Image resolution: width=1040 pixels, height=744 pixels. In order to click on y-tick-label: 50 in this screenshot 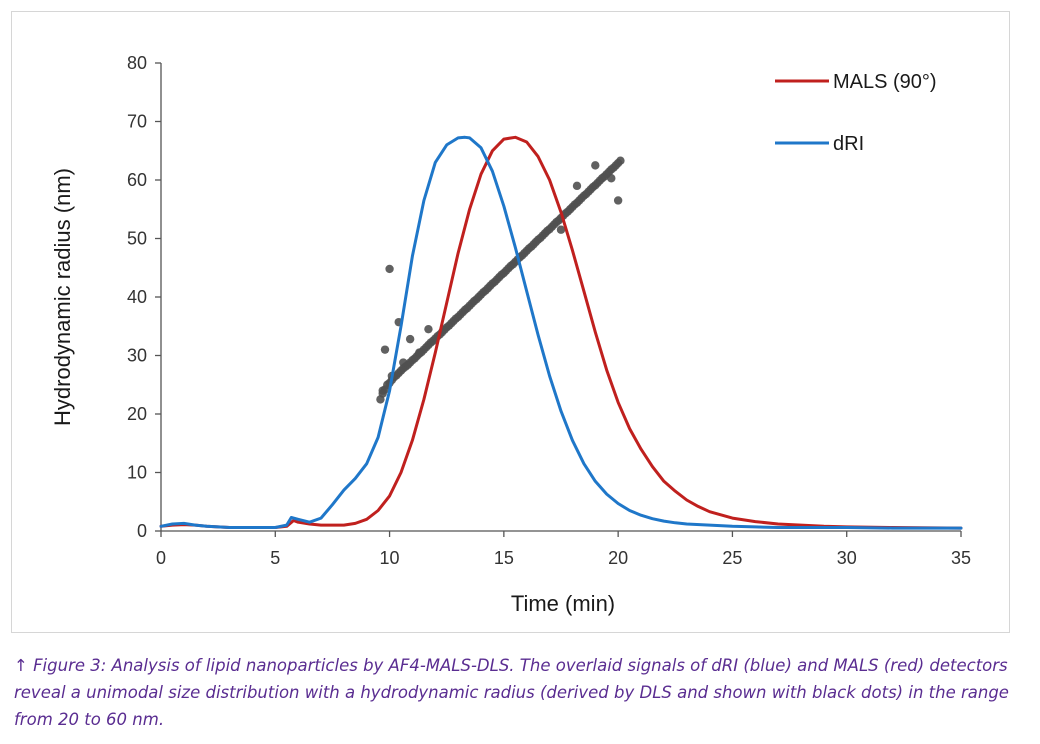, I will do `click(137, 239)`.